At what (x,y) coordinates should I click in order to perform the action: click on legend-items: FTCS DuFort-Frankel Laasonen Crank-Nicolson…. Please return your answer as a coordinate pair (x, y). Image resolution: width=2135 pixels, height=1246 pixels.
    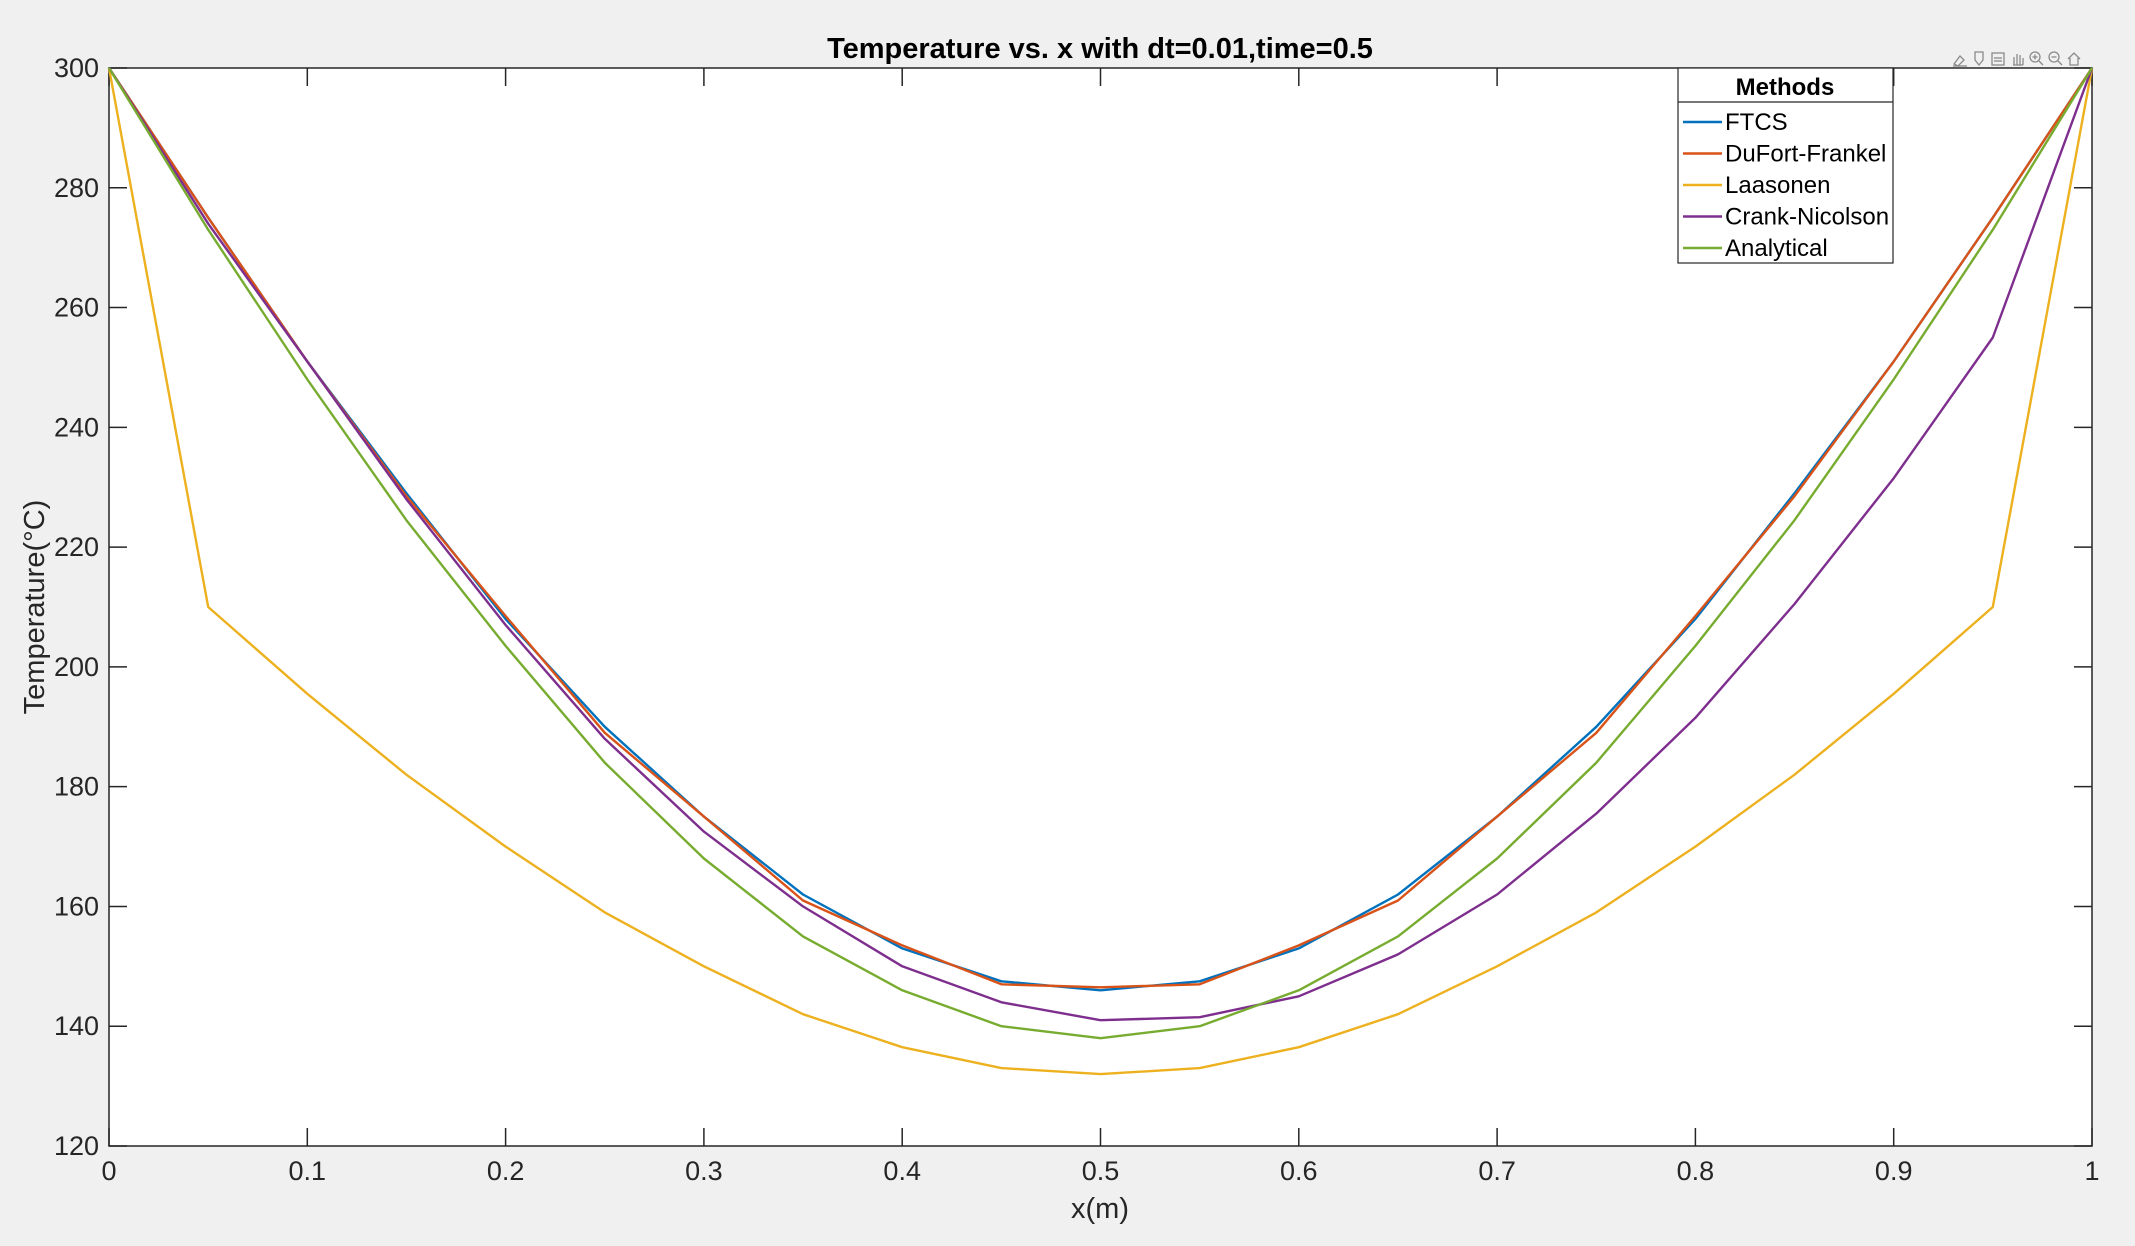
    Looking at the image, I should click on (1786, 185).